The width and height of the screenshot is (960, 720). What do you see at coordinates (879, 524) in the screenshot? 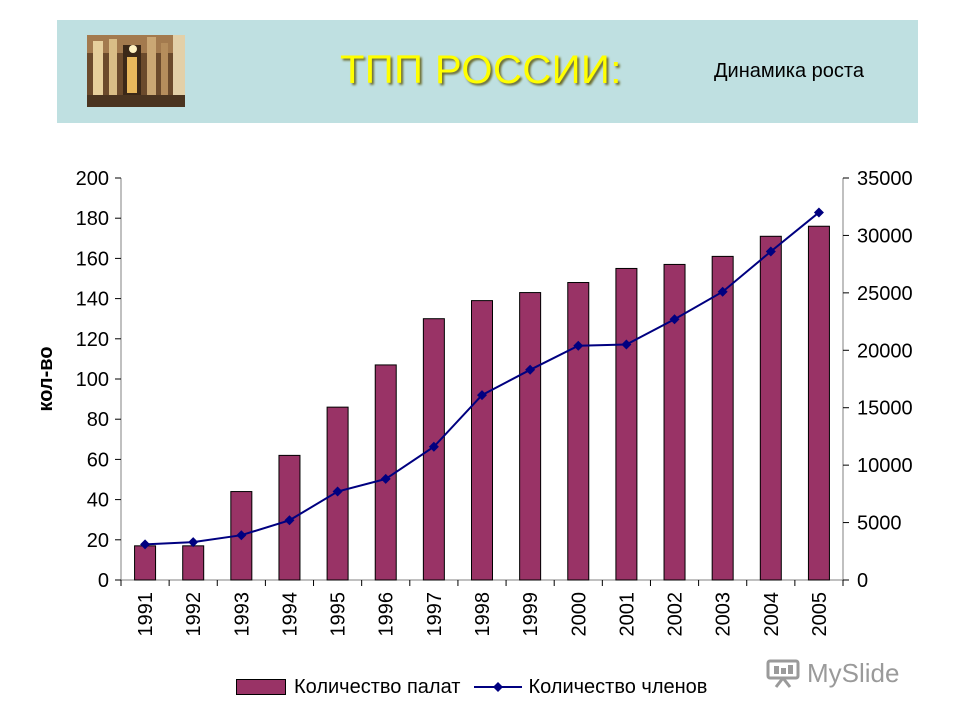
I see `right-tick-label: 5000` at bounding box center [879, 524].